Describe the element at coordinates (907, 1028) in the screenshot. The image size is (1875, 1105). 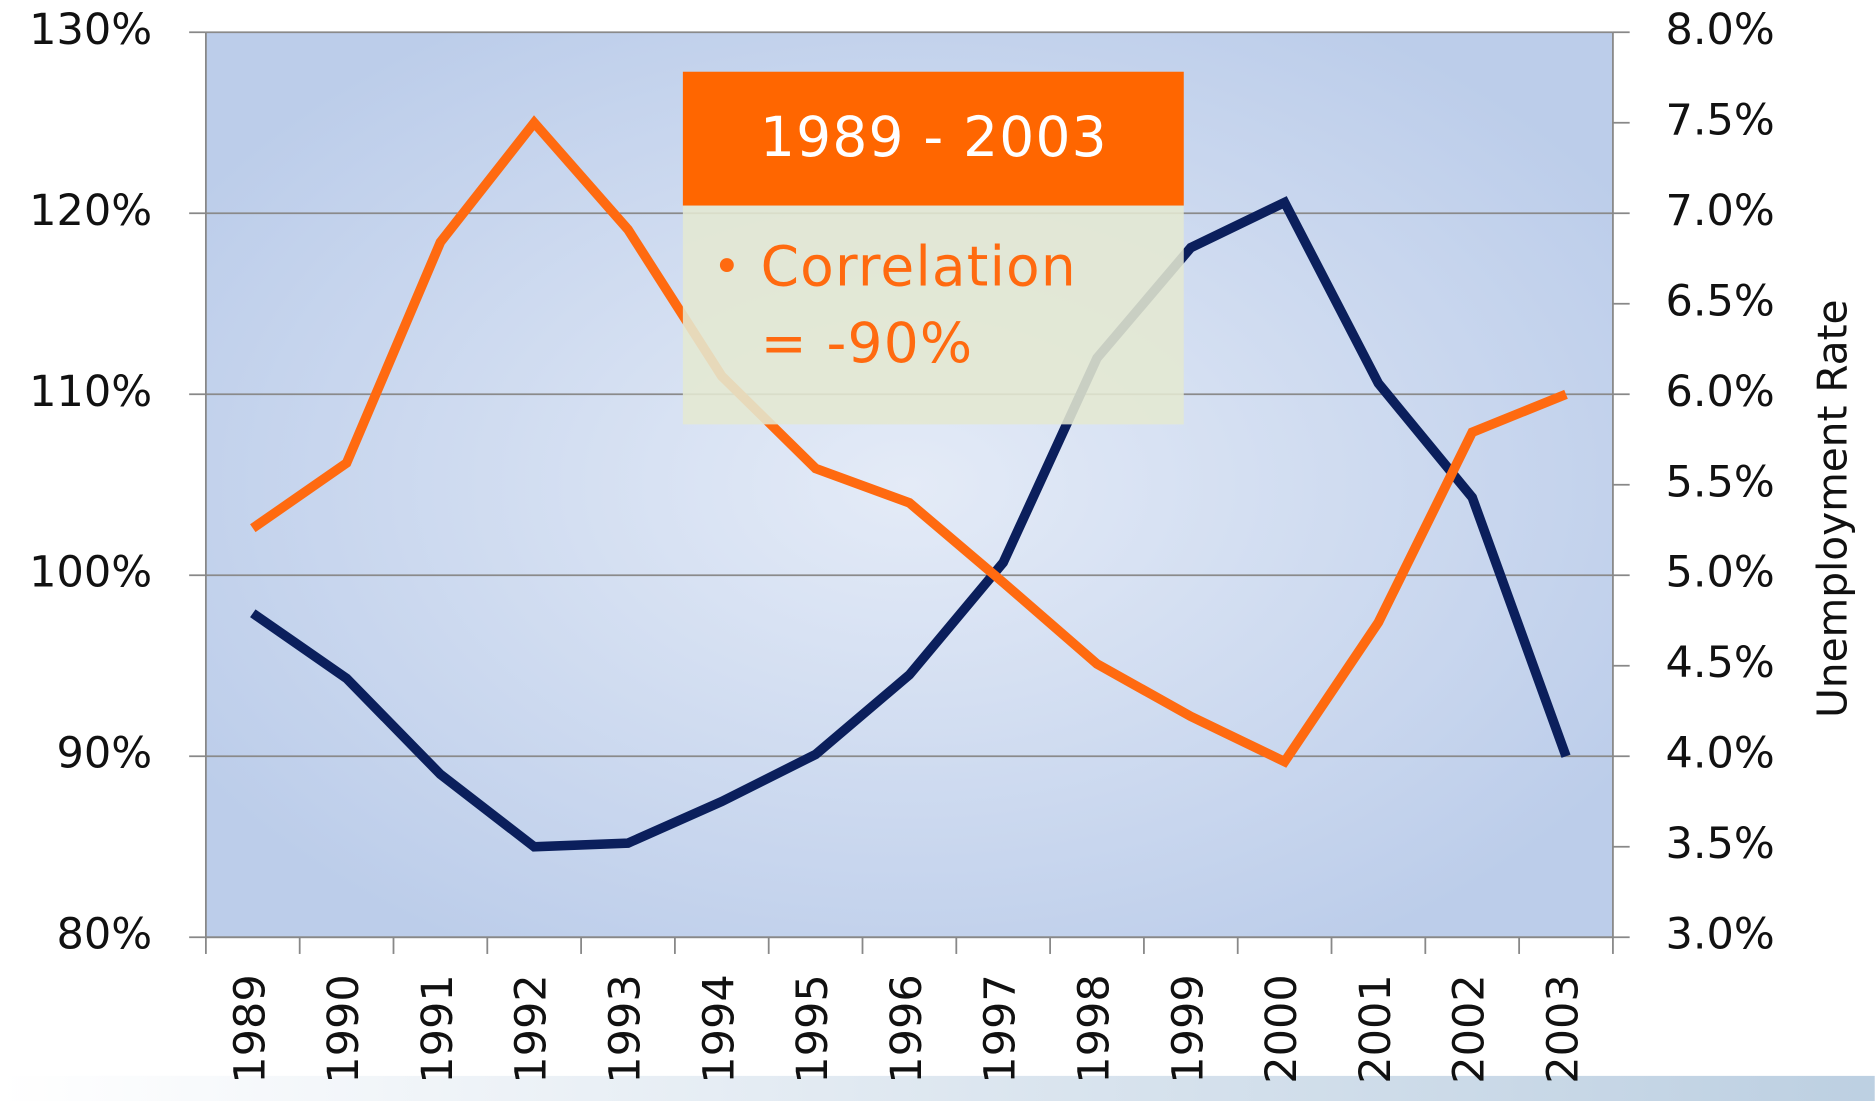
I see `x-tick-label: 1996` at that location.